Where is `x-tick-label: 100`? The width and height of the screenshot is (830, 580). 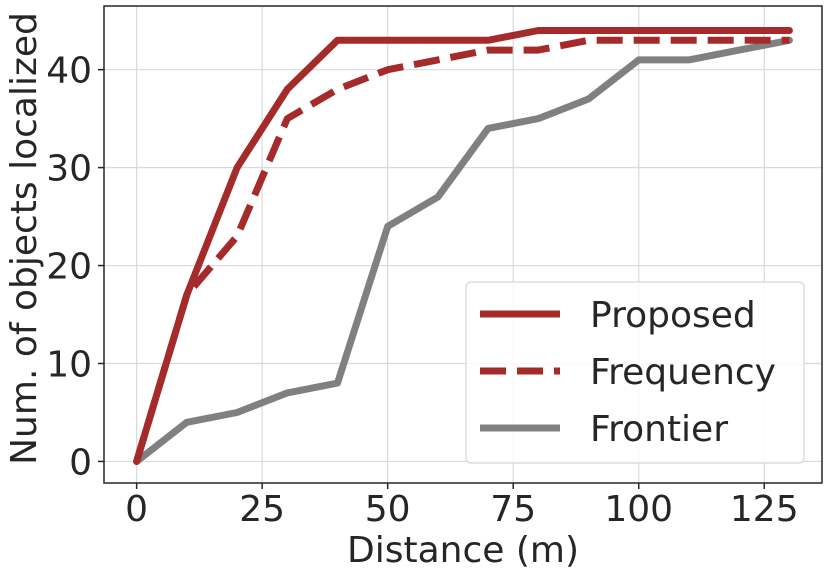
x-tick-label: 100 is located at coordinates (638, 509).